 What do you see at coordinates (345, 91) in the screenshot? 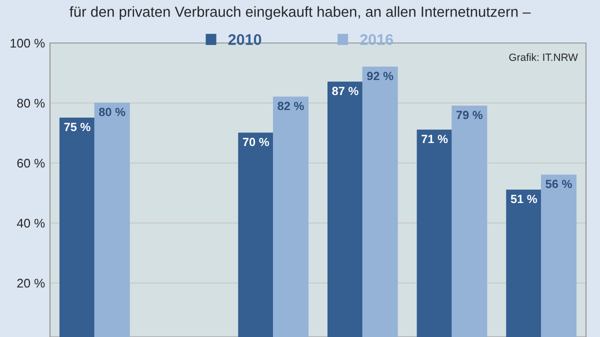
I see `data-label: 87 %` at bounding box center [345, 91].